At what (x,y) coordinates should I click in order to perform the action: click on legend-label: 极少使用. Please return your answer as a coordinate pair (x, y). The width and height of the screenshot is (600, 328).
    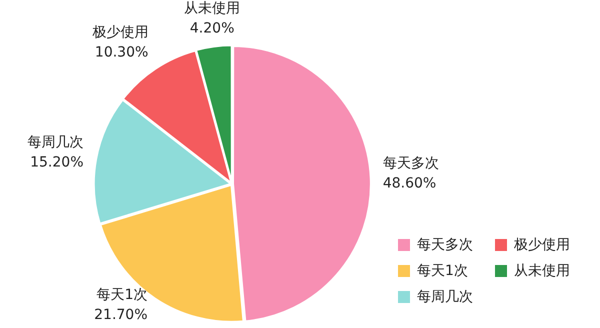
    Looking at the image, I should click on (542, 245).